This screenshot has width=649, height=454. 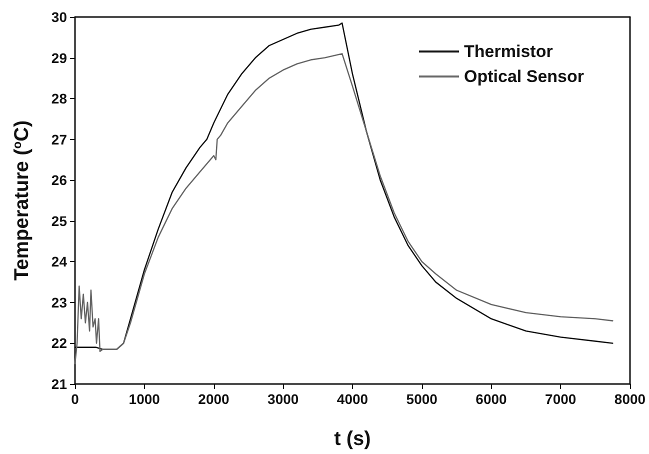 What do you see at coordinates (283, 399) in the screenshot?
I see `x-tick-label: 3000` at bounding box center [283, 399].